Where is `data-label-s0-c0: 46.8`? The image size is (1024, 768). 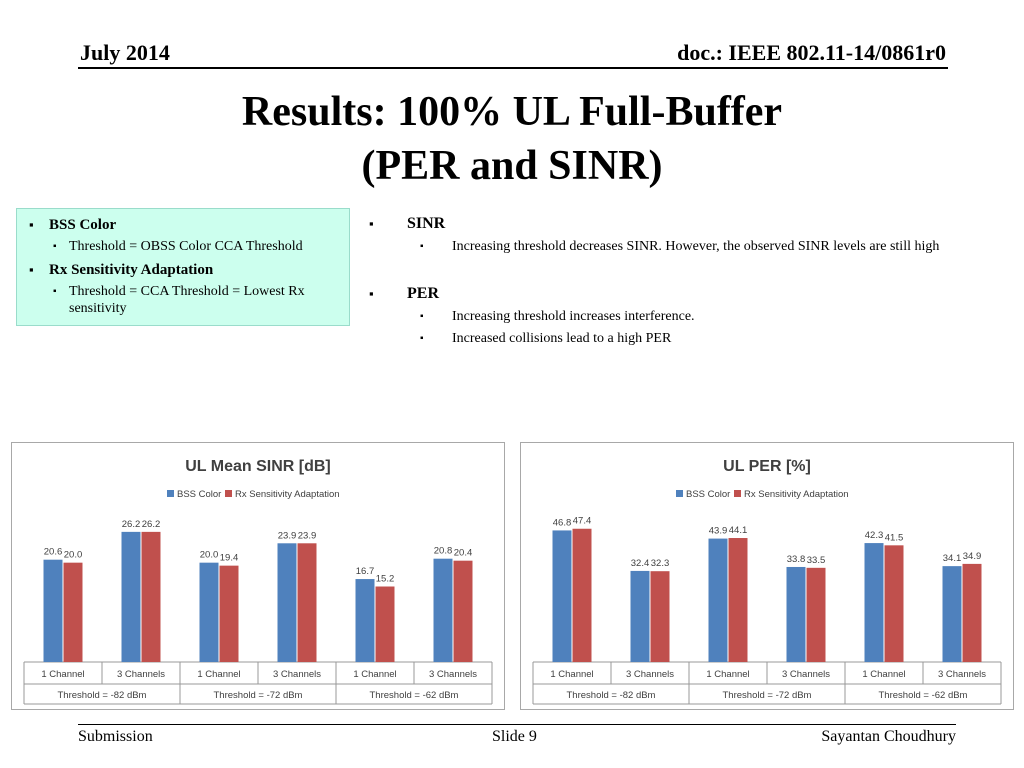
data-label-s0-c0: 46.8 is located at coordinates (562, 522).